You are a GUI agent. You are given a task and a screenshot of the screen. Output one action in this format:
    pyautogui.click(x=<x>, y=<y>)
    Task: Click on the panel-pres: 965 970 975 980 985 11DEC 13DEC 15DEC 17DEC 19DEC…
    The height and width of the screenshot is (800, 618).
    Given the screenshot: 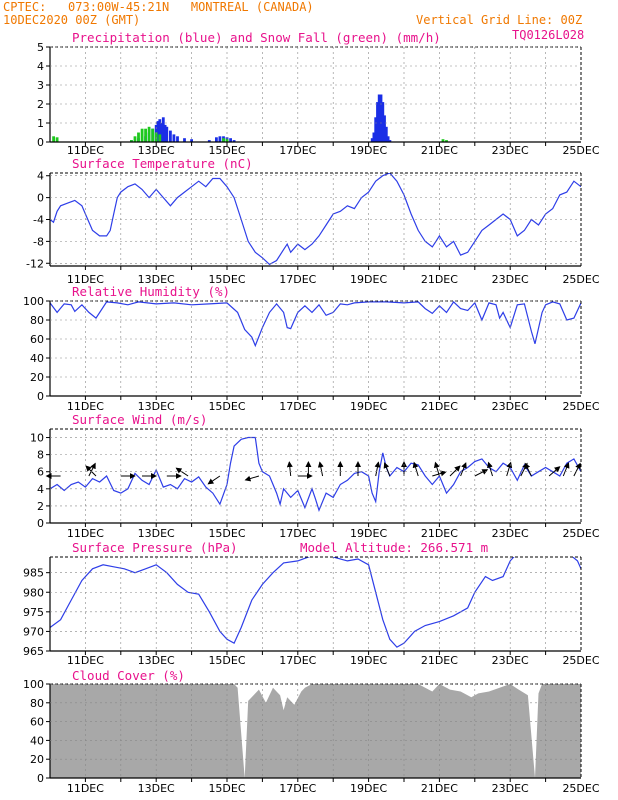 What is the action you would take?
    pyautogui.click(x=311, y=603)
    